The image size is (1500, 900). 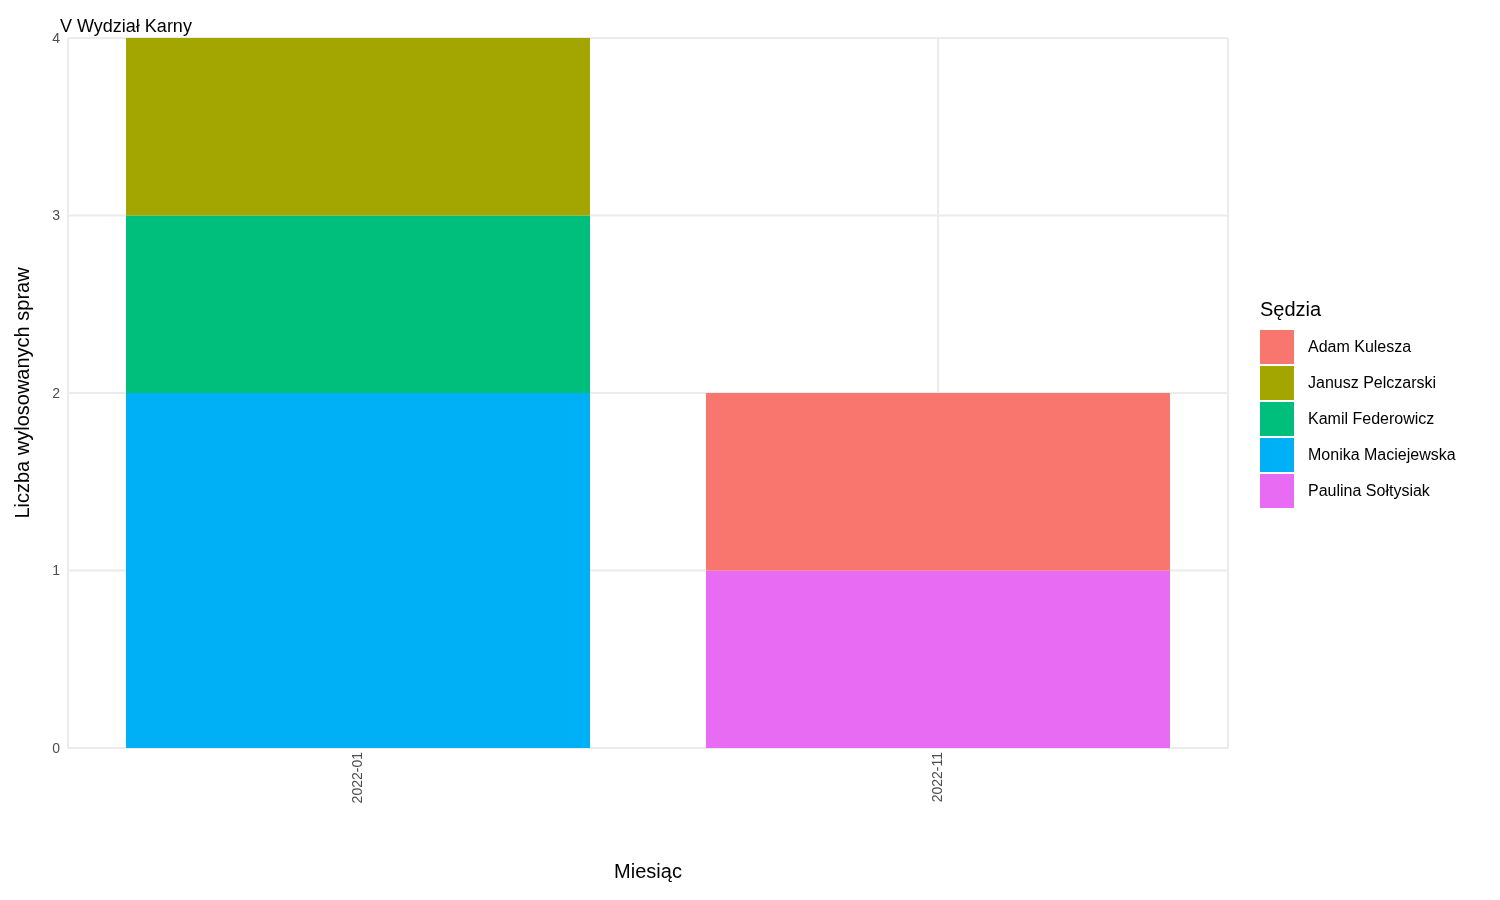 I want to click on x-tick-label: 2022-11, so click(x=936, y=777).